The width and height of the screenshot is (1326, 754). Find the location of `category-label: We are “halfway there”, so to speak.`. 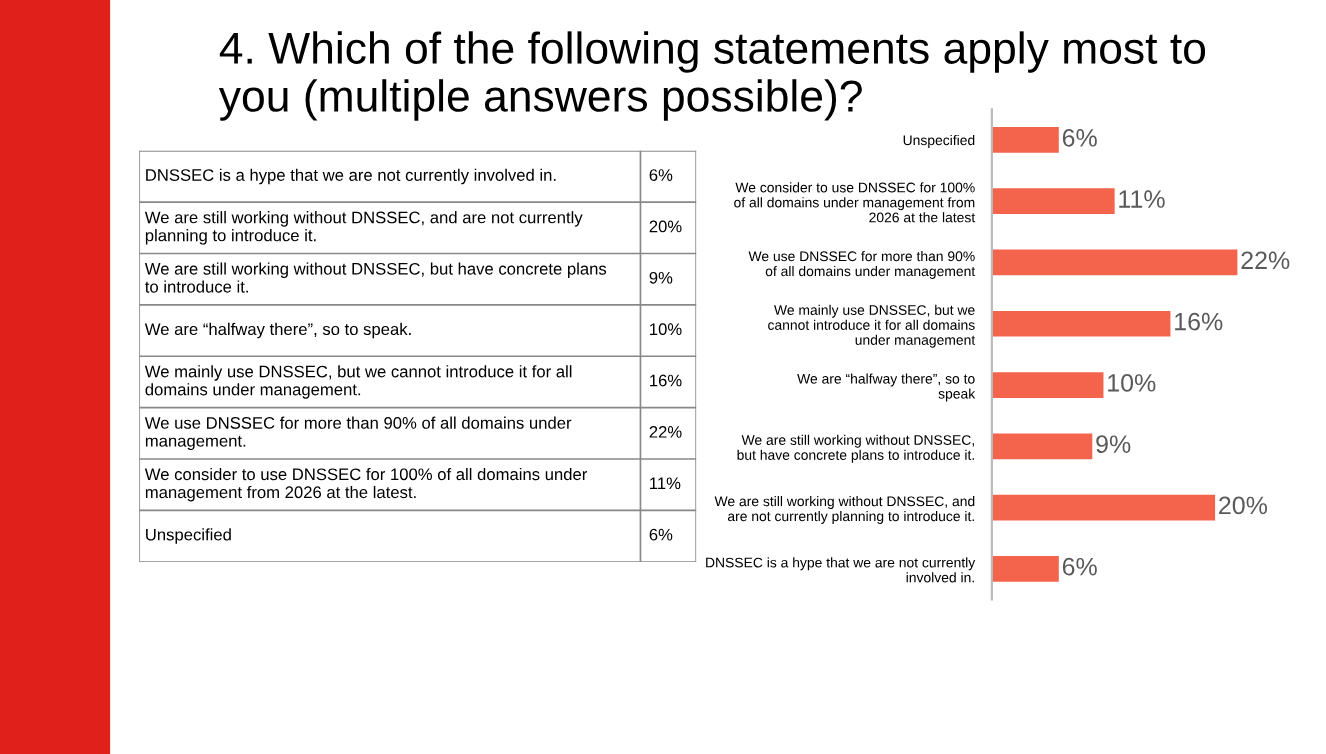

category-label: We are “halfway there”, so to speak. is located at coordinates (277, 330).